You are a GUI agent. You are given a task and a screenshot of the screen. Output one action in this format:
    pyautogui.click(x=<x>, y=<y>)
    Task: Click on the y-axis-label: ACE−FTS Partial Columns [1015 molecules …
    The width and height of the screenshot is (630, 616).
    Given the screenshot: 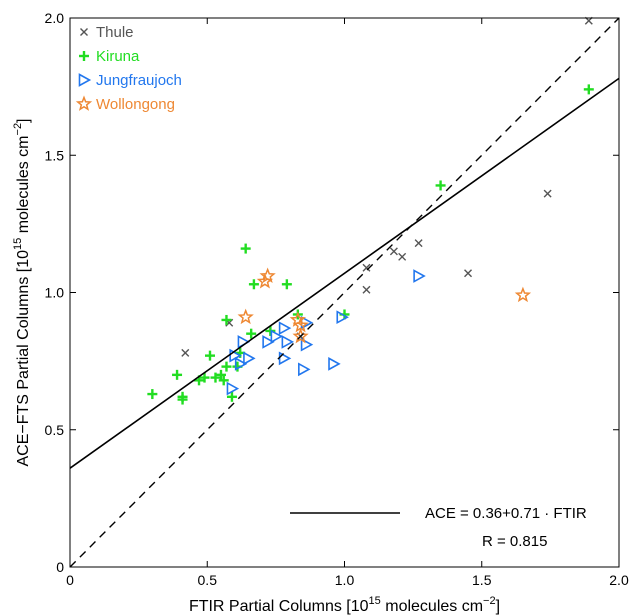 What is the action you would take?
    pyautogui.click(x=22, y=292)
    